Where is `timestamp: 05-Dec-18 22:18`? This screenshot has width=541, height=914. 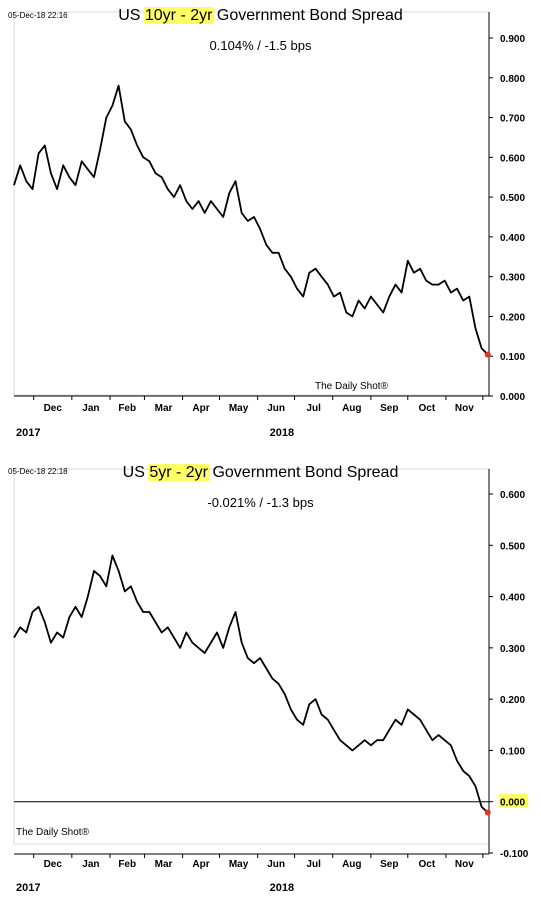 timestamp: 05-Dec-18 22:18 is located at coordinates (38, 471).